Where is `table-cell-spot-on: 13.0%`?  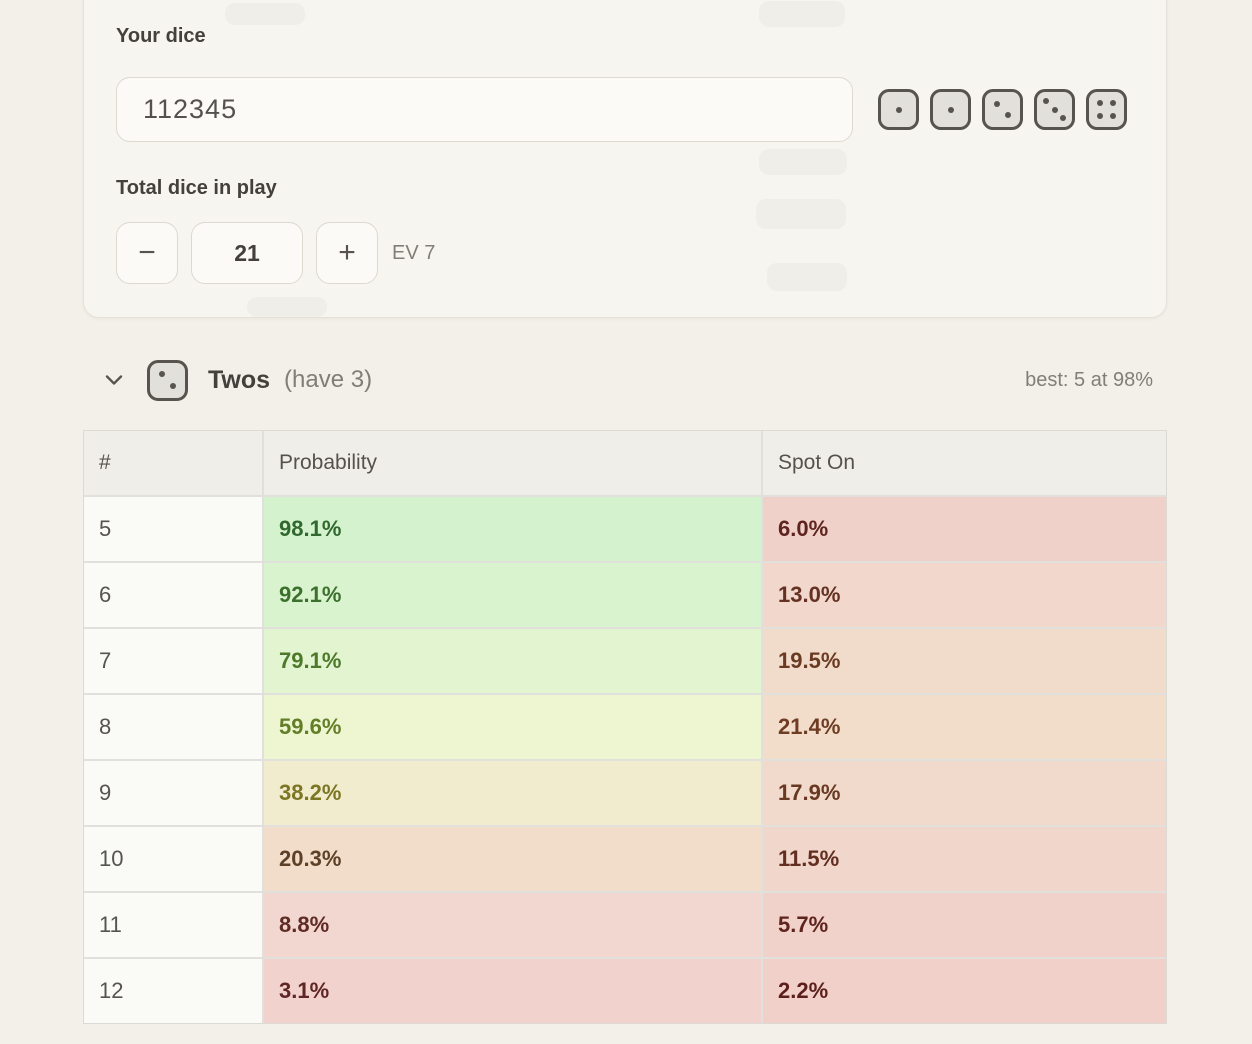
table-cell-spot-on: 13.0% is located at coordinates (964, 595).